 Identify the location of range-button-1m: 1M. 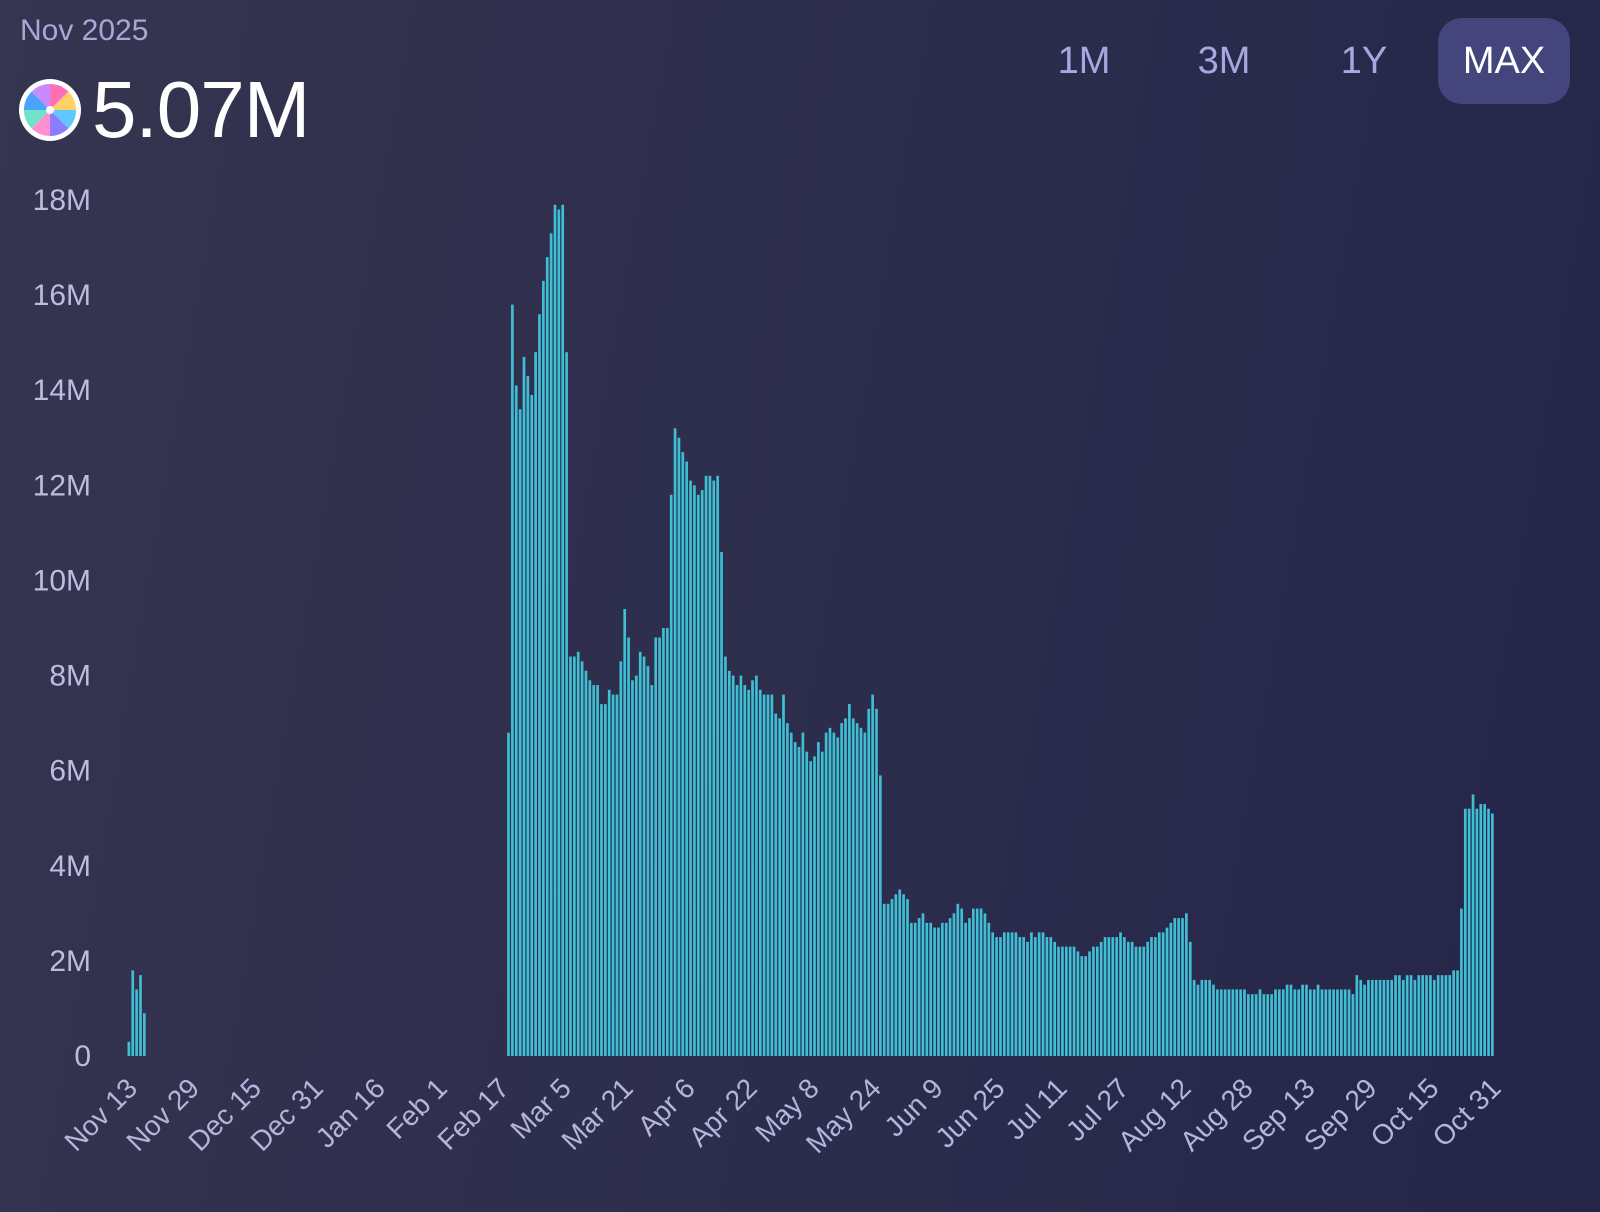
(1084, 60).